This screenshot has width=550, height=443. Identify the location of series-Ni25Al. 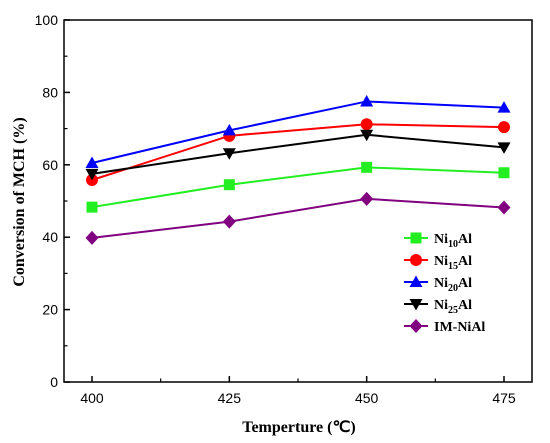
(298, 155).